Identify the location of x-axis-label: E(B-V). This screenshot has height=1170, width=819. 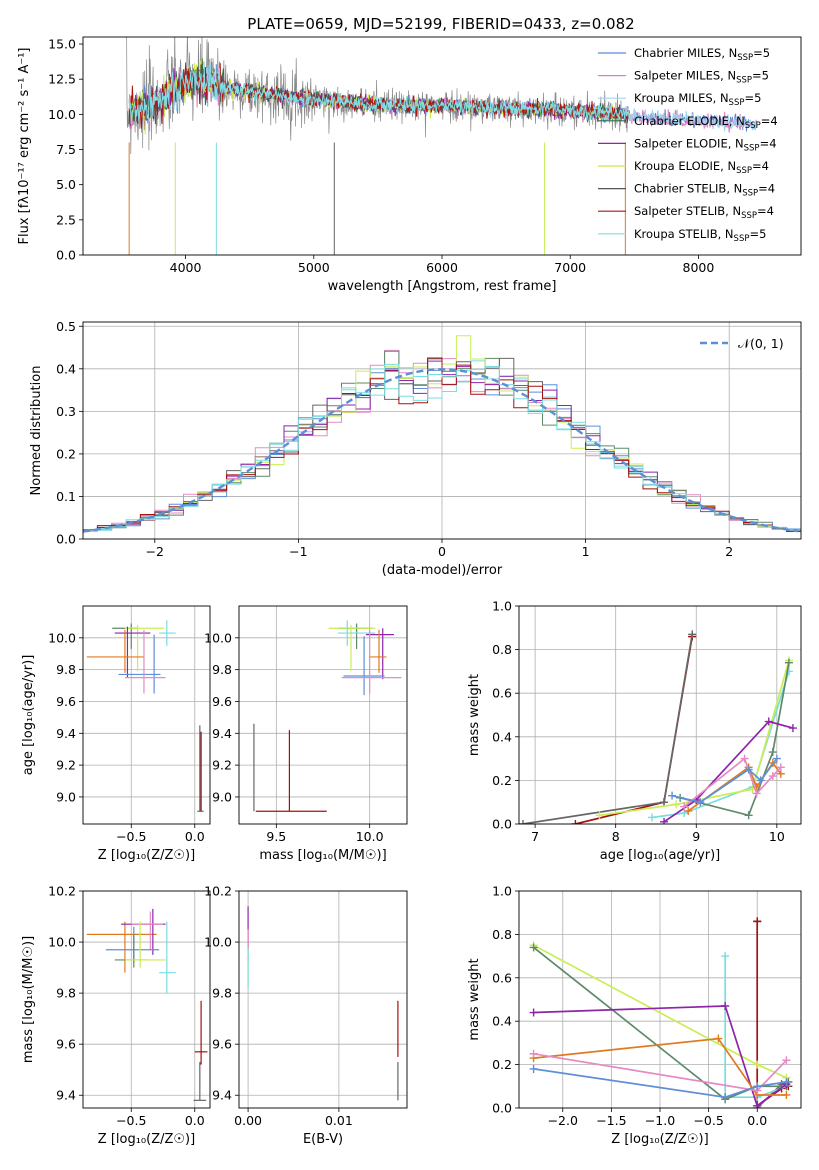
(323, 1139).